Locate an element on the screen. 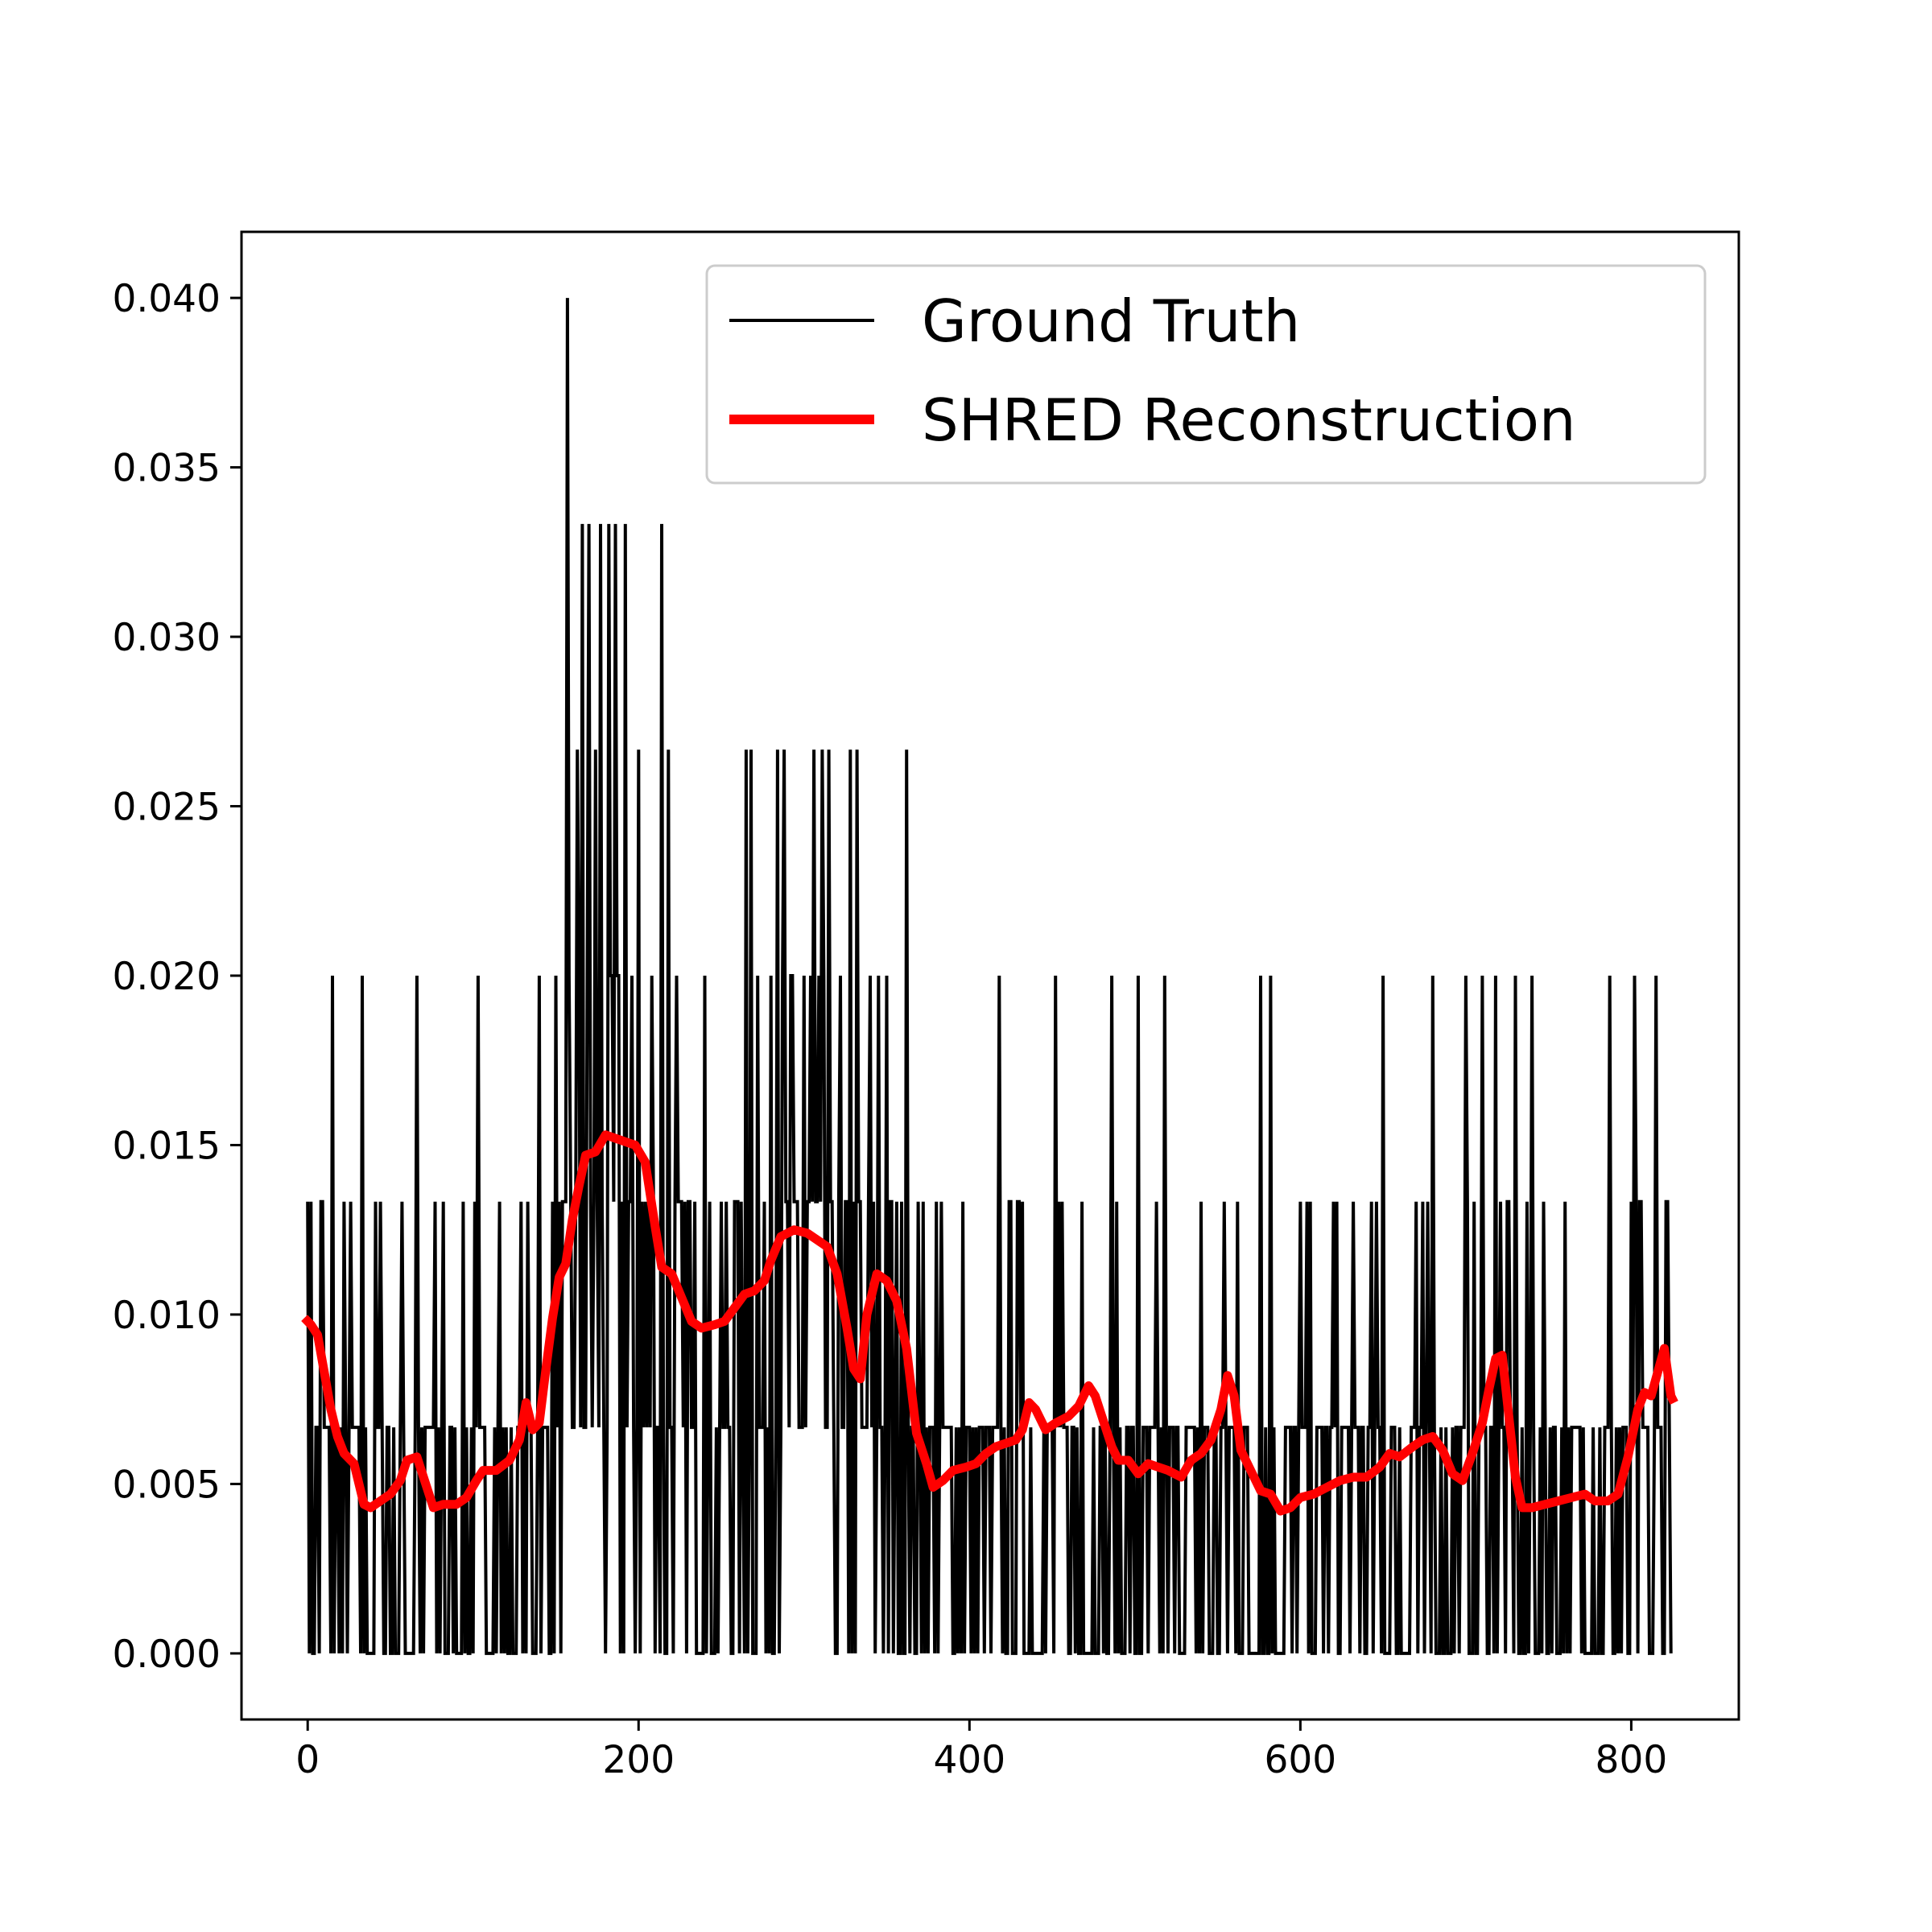  y-tick-label: 0.030 is located at coordinates (166, 638).